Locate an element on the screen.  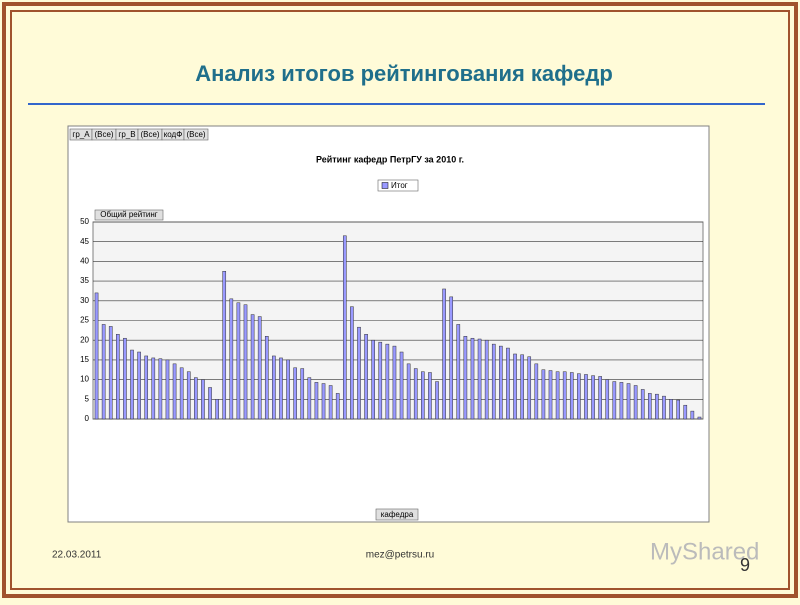
legend-label: Итог is located at coordinates (399, 185).